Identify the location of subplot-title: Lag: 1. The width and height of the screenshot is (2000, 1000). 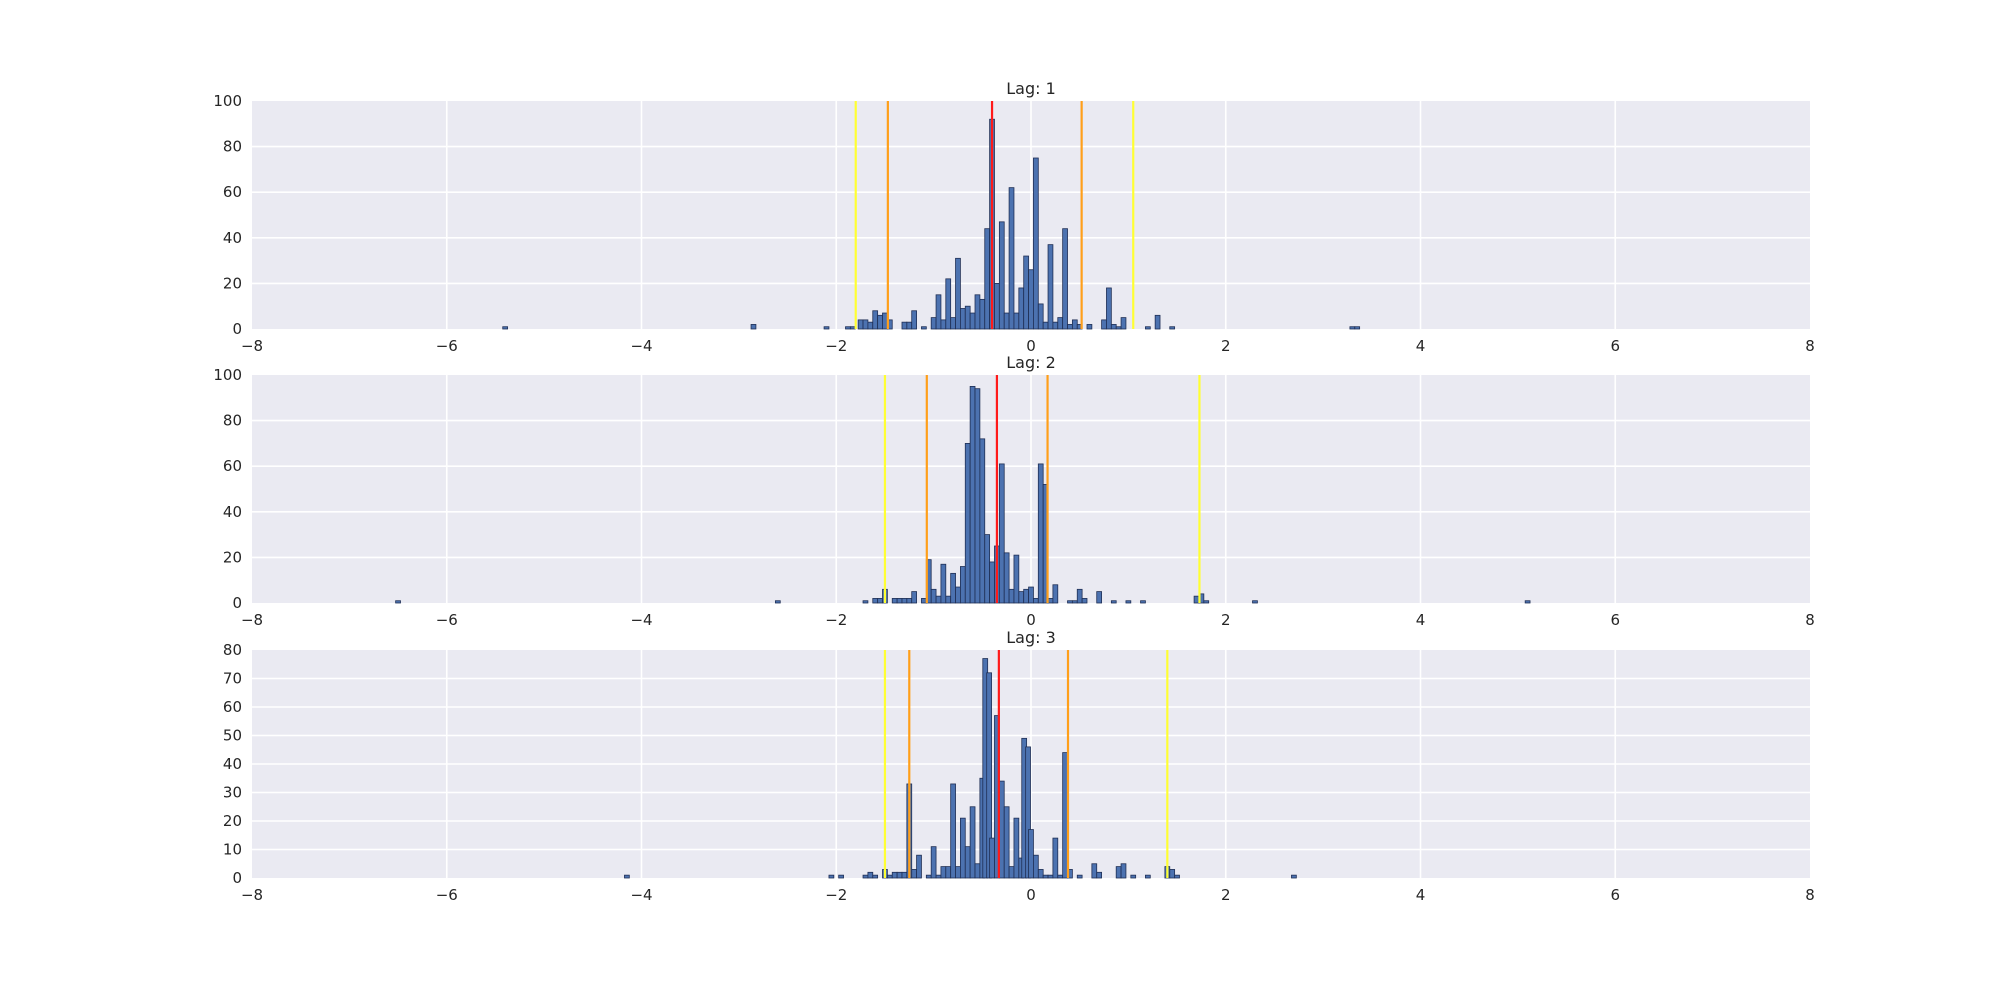
(1031, 88).